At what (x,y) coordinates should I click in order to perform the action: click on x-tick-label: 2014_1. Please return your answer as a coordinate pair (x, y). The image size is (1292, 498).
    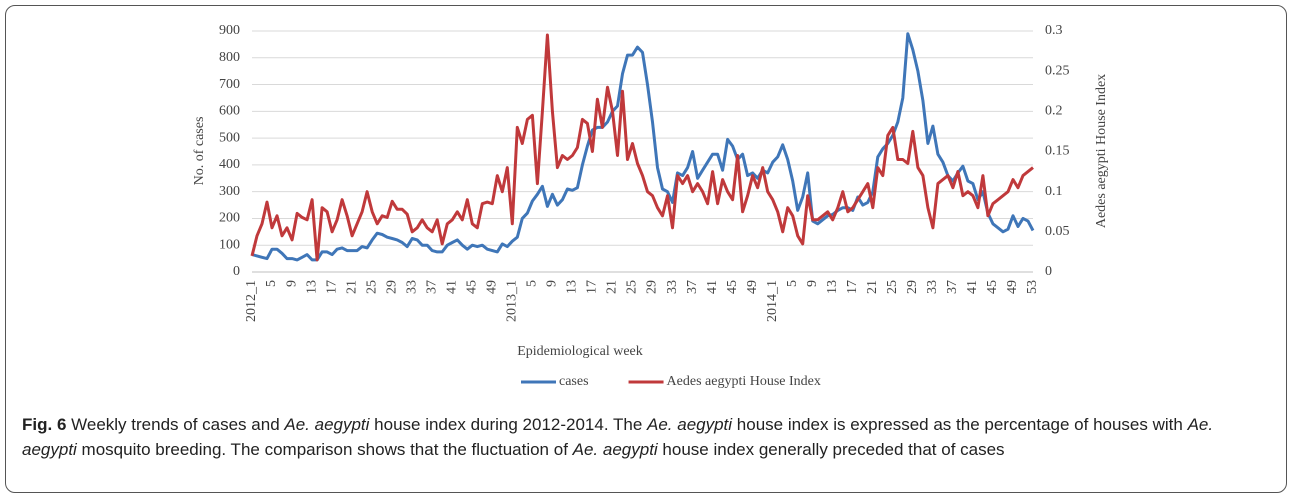
    Looking at the image, I should click on (772, 301).